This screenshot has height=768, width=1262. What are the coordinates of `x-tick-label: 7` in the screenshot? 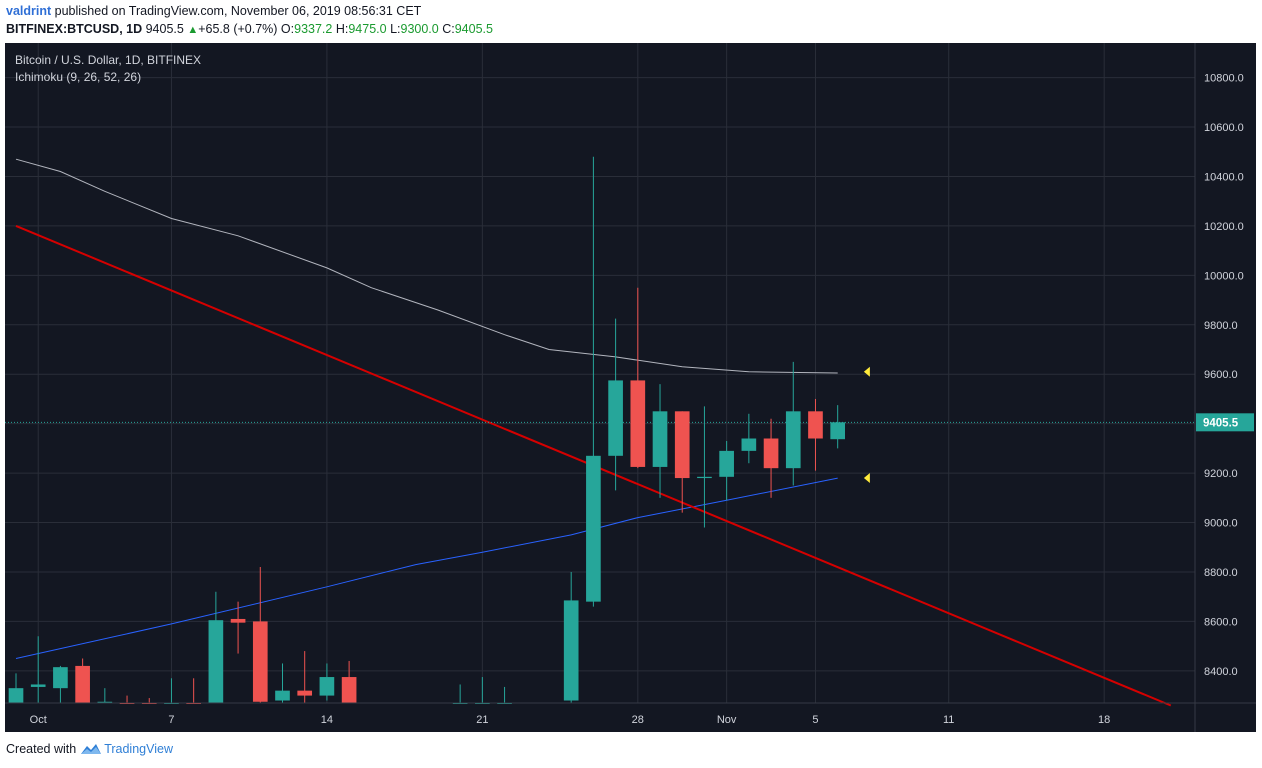 It's located at (171, 720).